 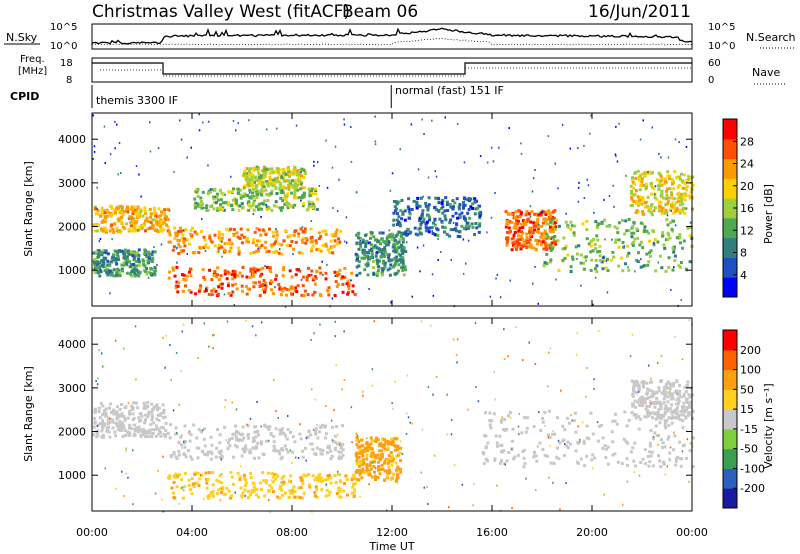 What do you see at coordinates (747, 141) in the screenshot?
I see `power-colorbar-tick-label: 28` at bounding box center [747, 141].